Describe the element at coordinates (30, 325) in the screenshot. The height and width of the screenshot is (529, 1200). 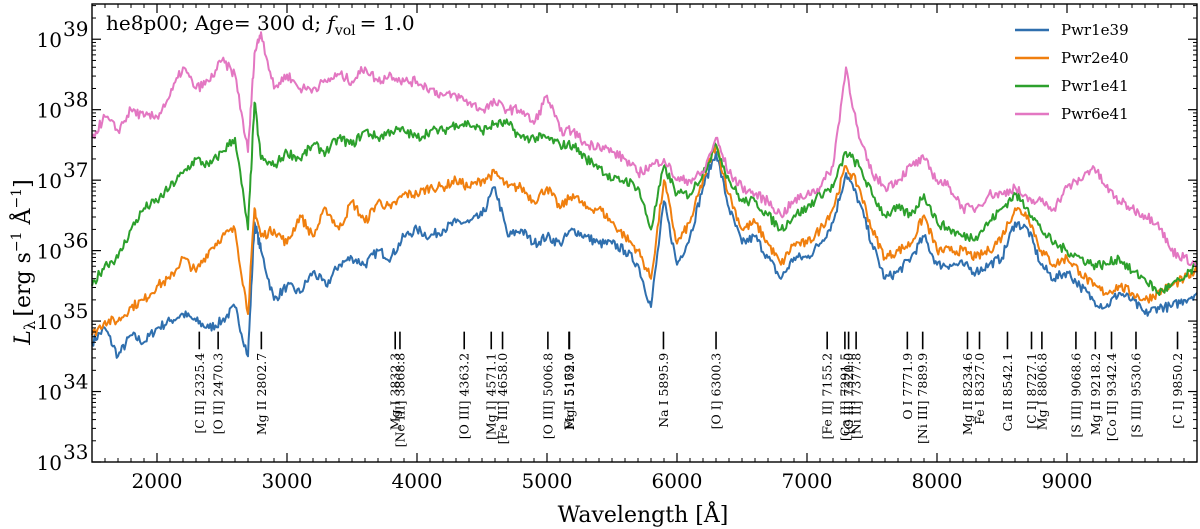
I see `ylabel-subscript: λ` at that location.